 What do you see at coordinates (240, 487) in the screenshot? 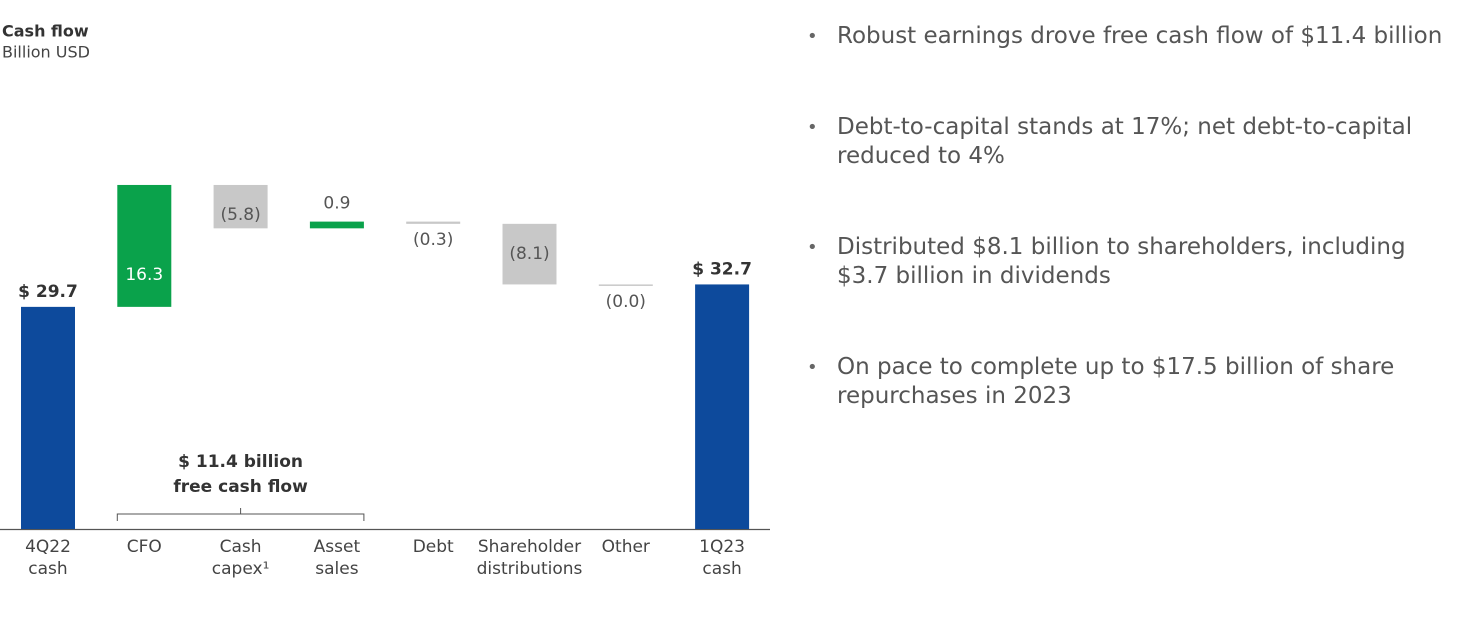
I see `annotation: free cash flow` at bounding box center [240, 487].